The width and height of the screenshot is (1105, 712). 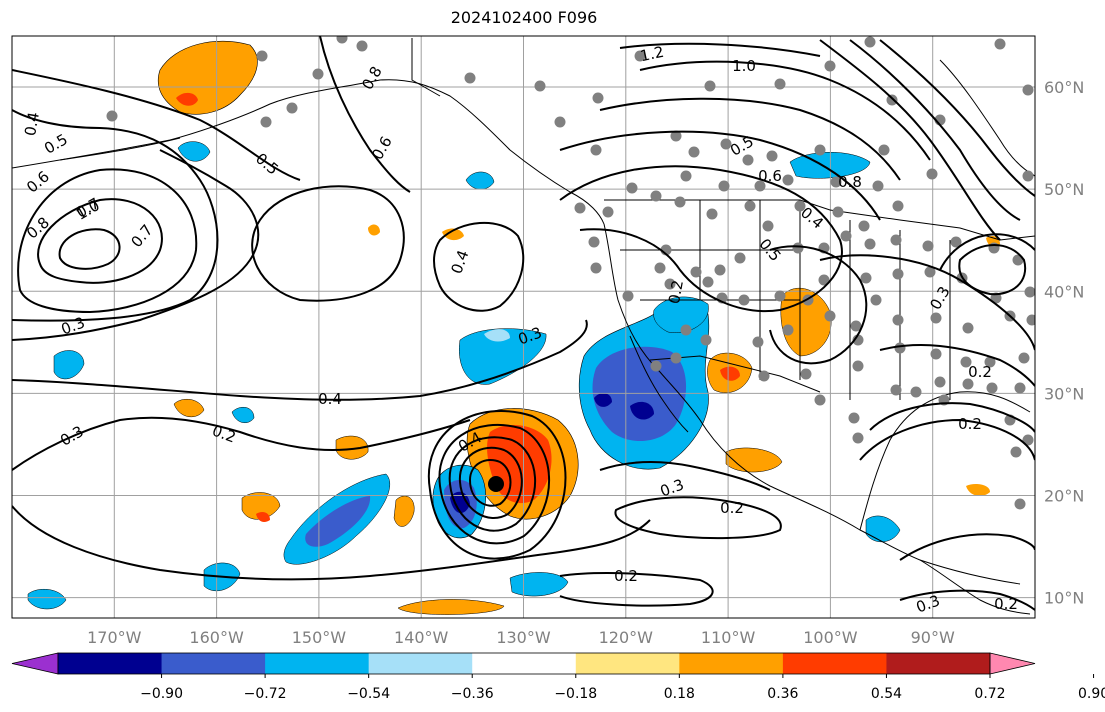 What do you see at coordinates (69, 365) in the screenshot?
I see `shade-blue-west` at bounding box center [69, 365].